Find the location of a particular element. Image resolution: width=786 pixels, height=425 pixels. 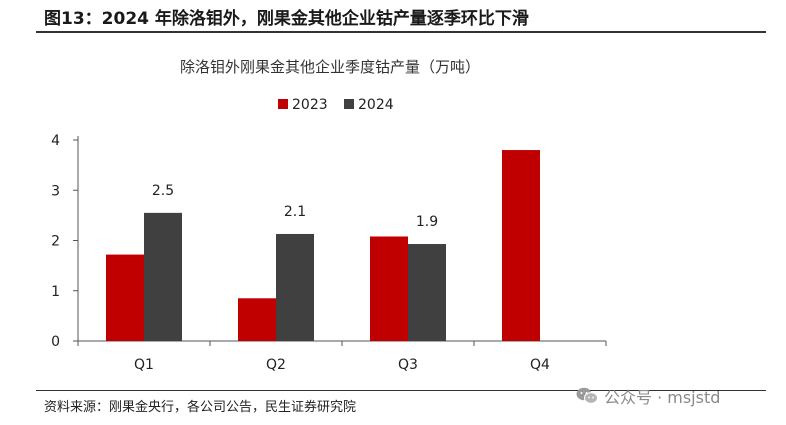

data-label-2024-Q3: 1.9 is located at coordinates (427, 222).